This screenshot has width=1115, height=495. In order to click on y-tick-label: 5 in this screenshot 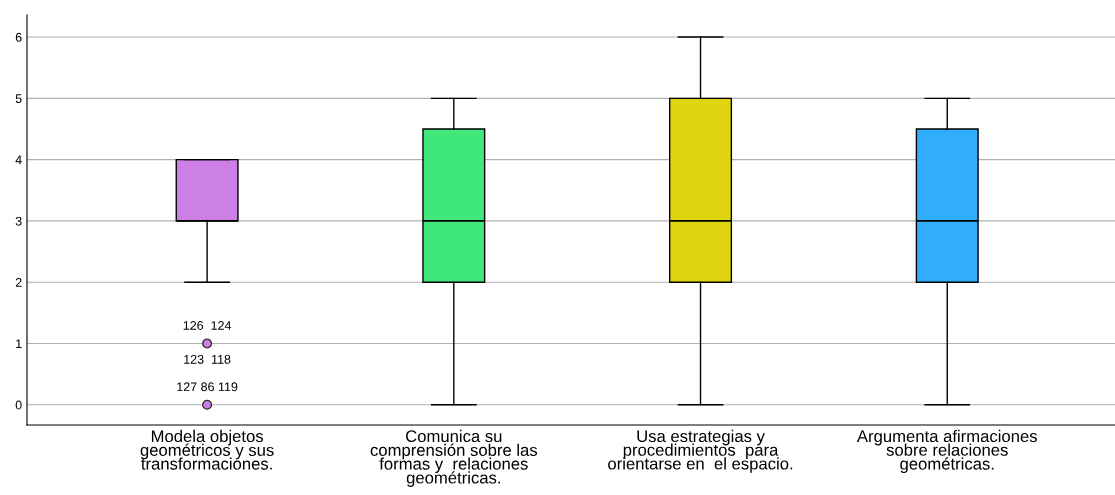, I will do `click(18, 98)`.